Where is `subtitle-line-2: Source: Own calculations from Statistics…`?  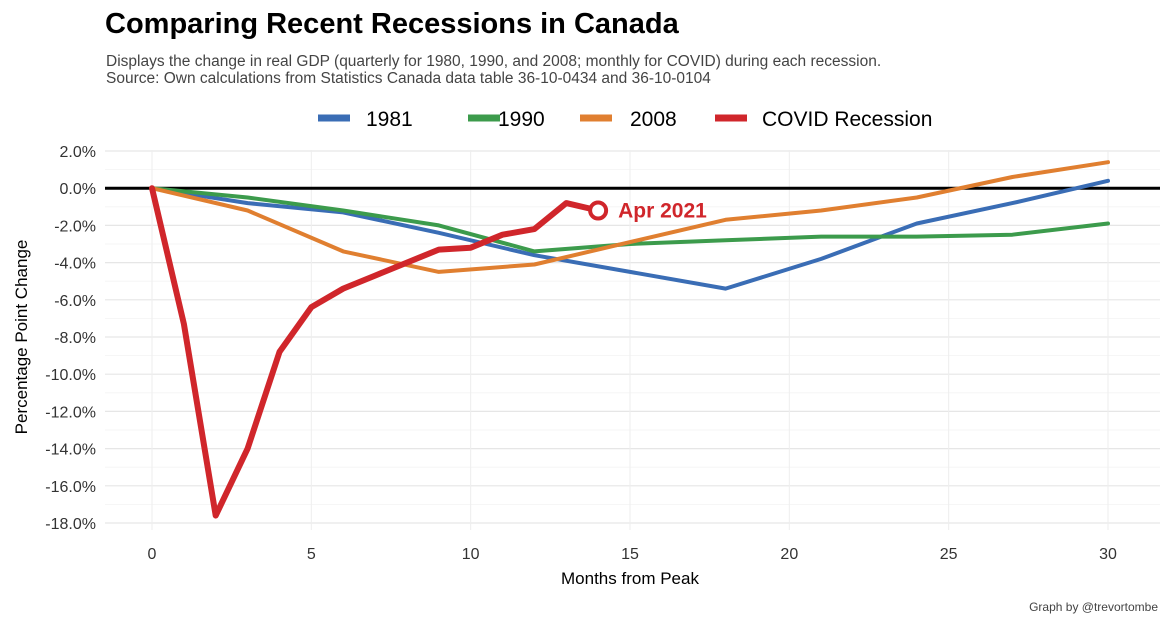
subtitle-line-2: Source: Own calculations from Statistics… is located at coordinates (408, 78).